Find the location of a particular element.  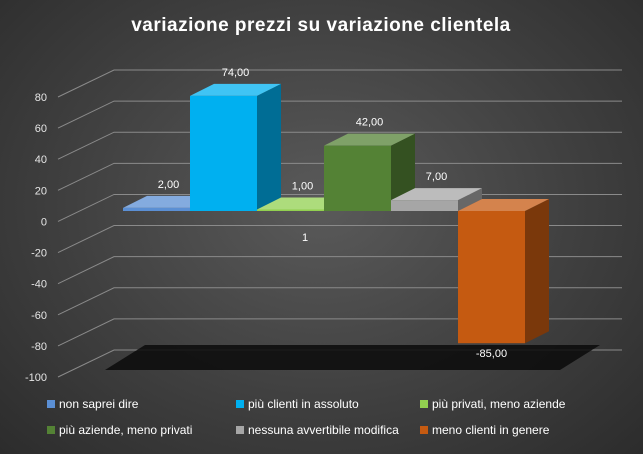

legend-label: meno clienti in genere is located at coordinates (491, 430).